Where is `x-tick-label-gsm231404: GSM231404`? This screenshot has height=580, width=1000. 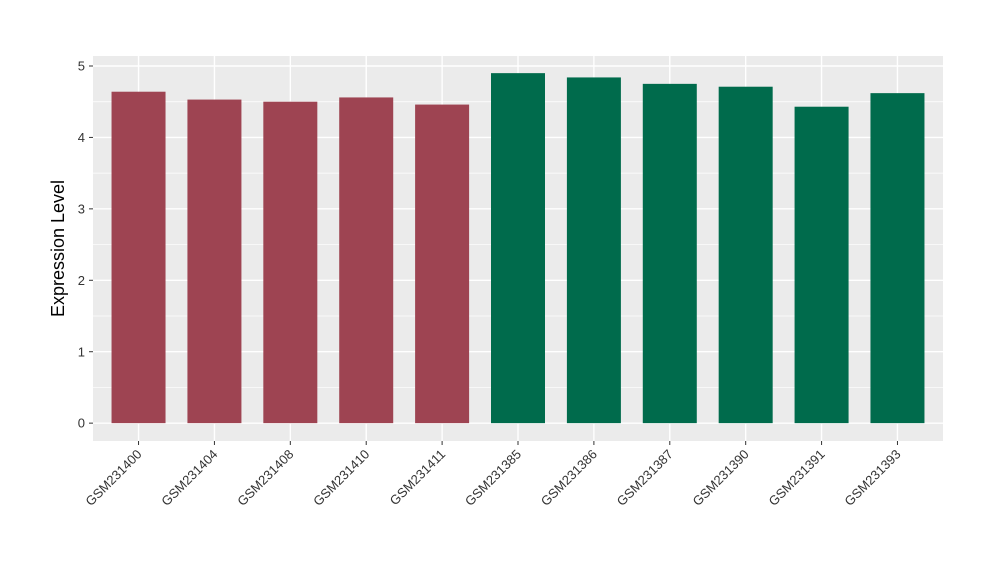 x-tick-label-gsm231404: GSM231404 is located at coordinates (189, 478).